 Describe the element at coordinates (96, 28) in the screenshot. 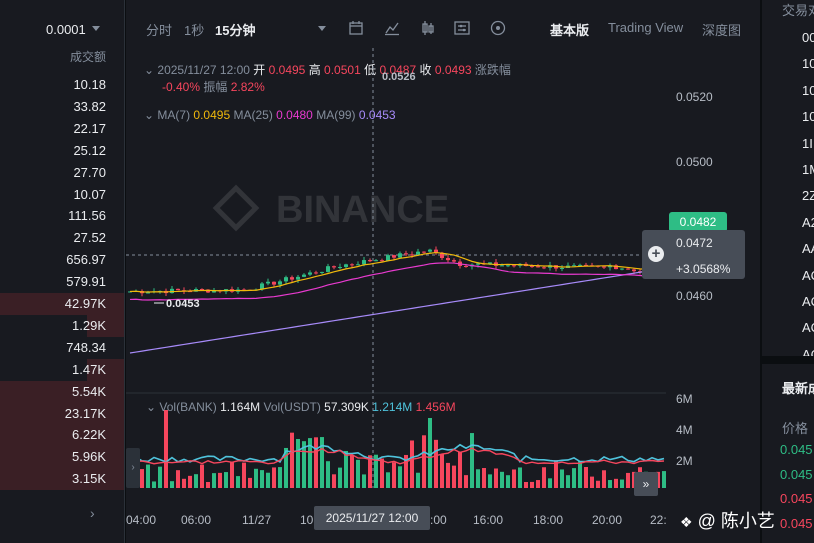

I see `chevron-down-icon` at that location.